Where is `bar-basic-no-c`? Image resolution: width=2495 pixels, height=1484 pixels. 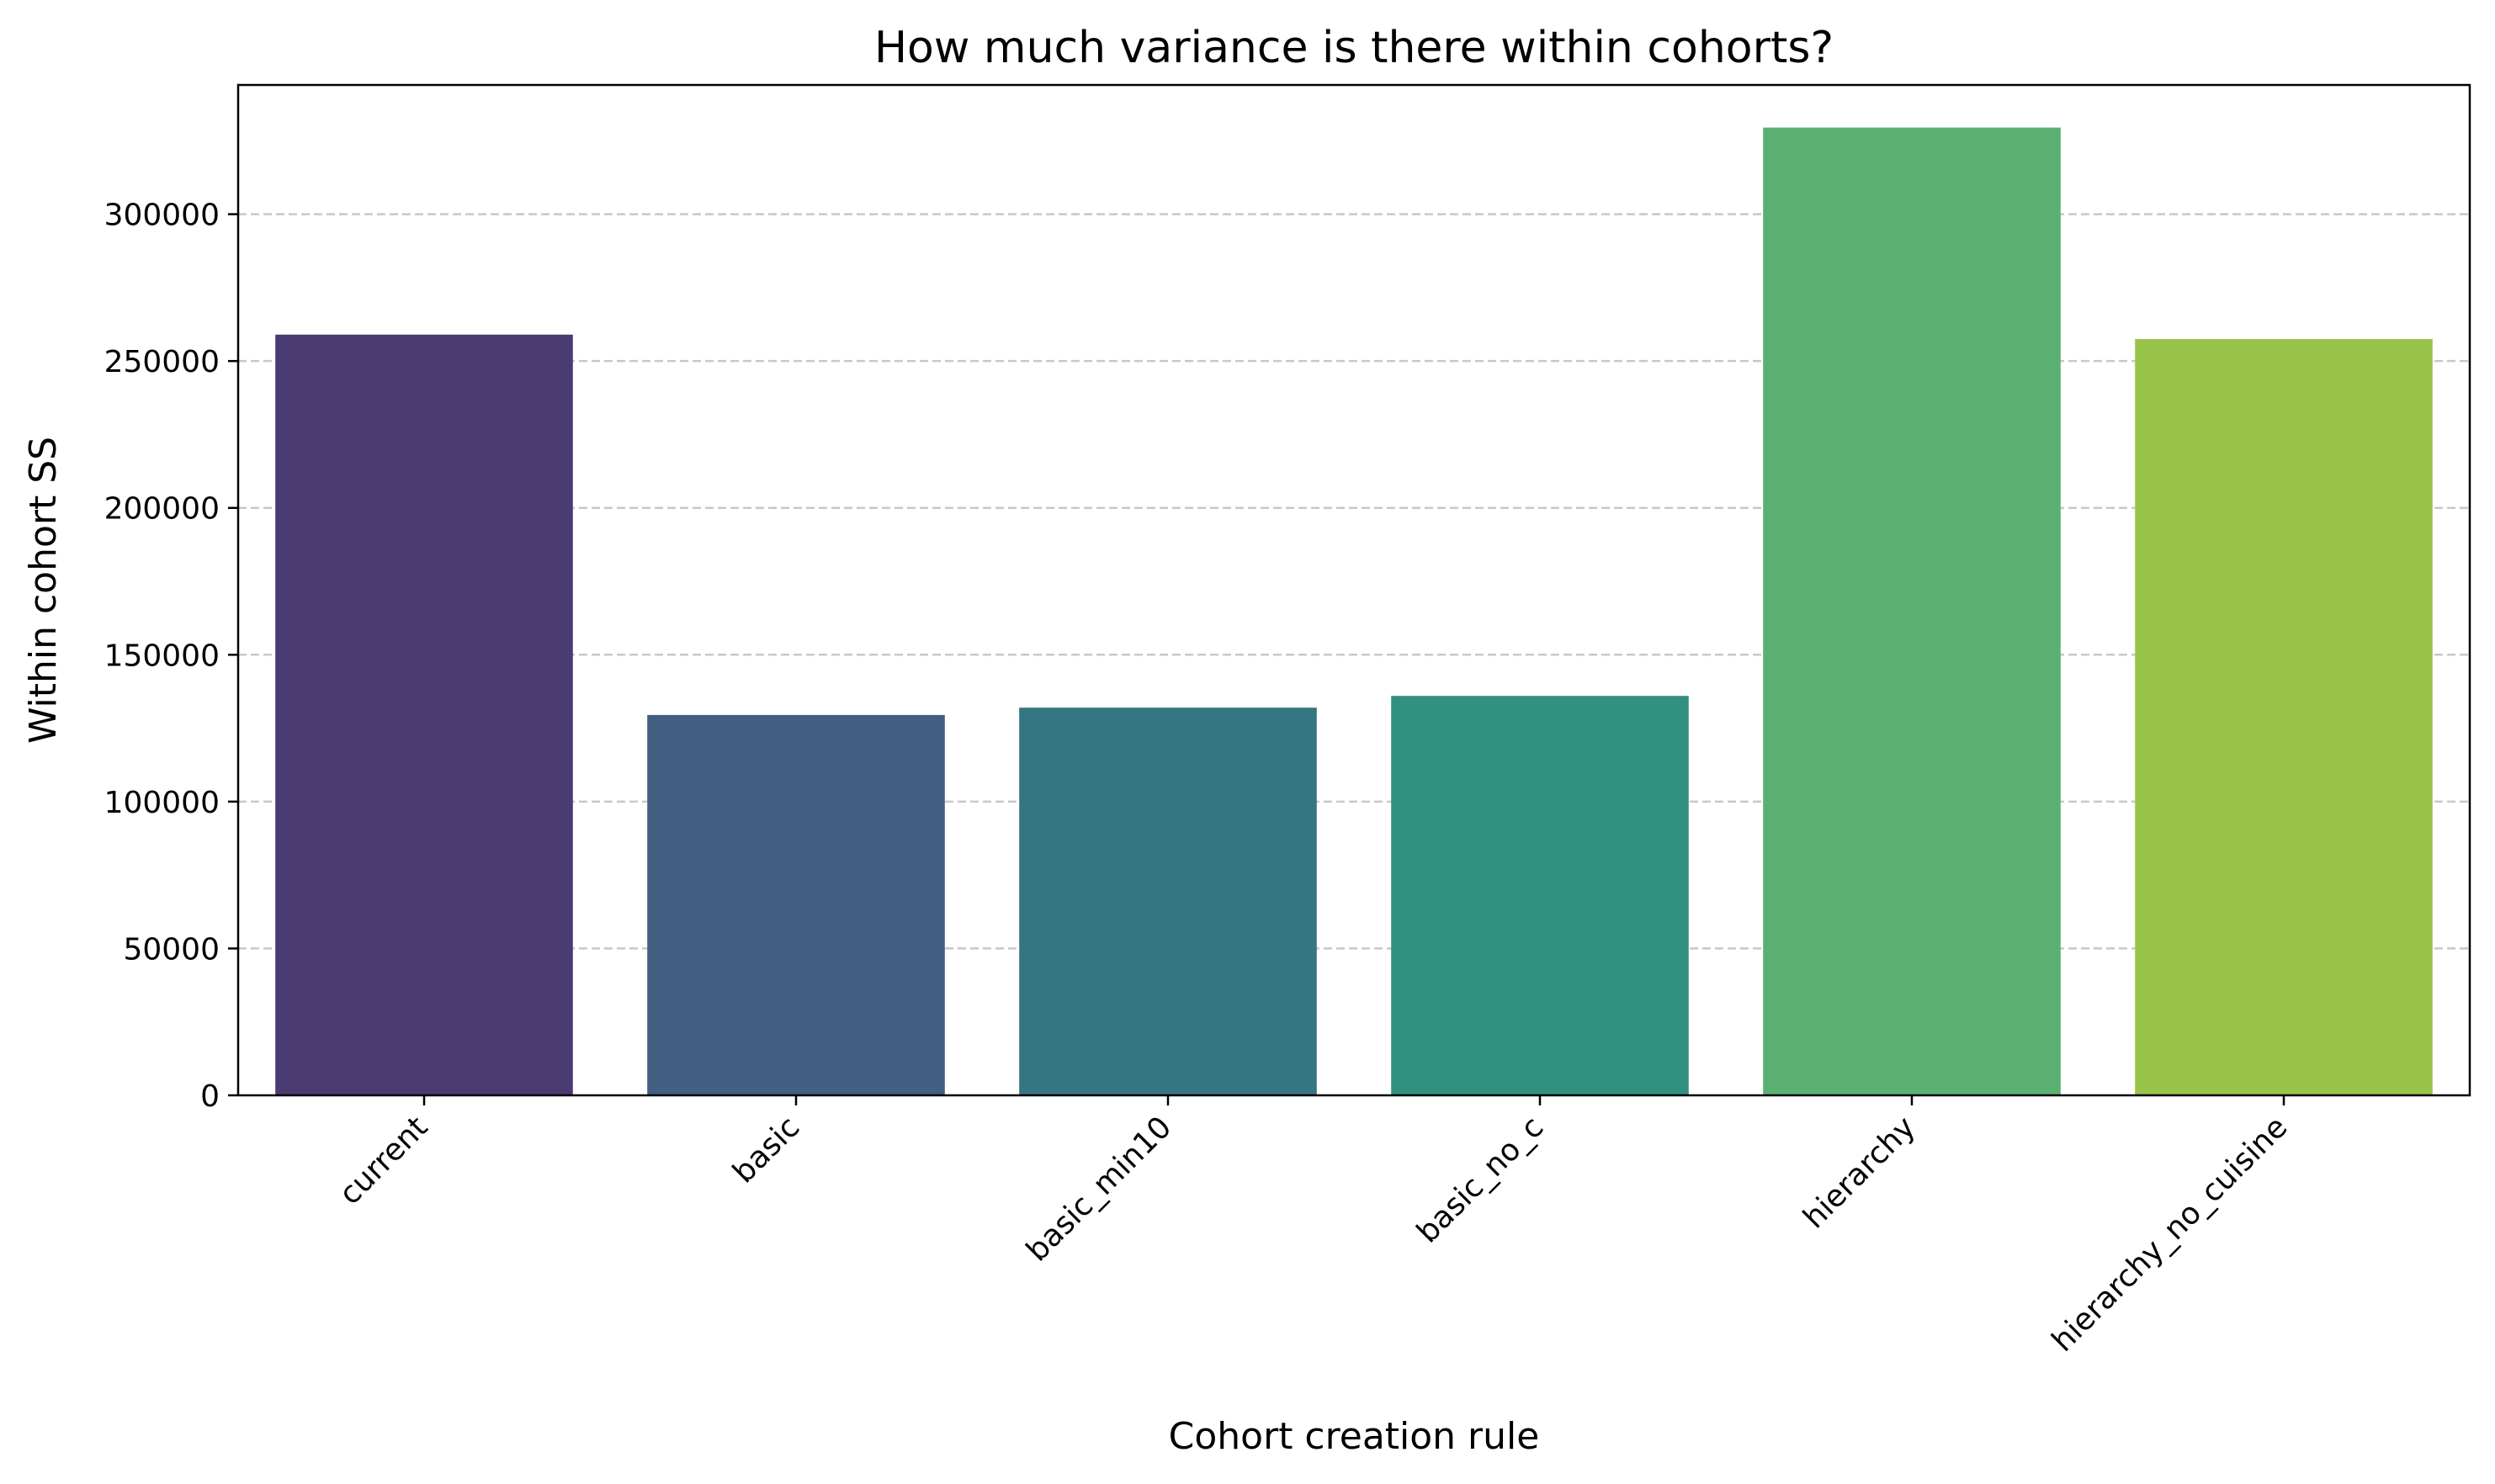 bar-basic-no-c is located at coordinates (1540, 895).